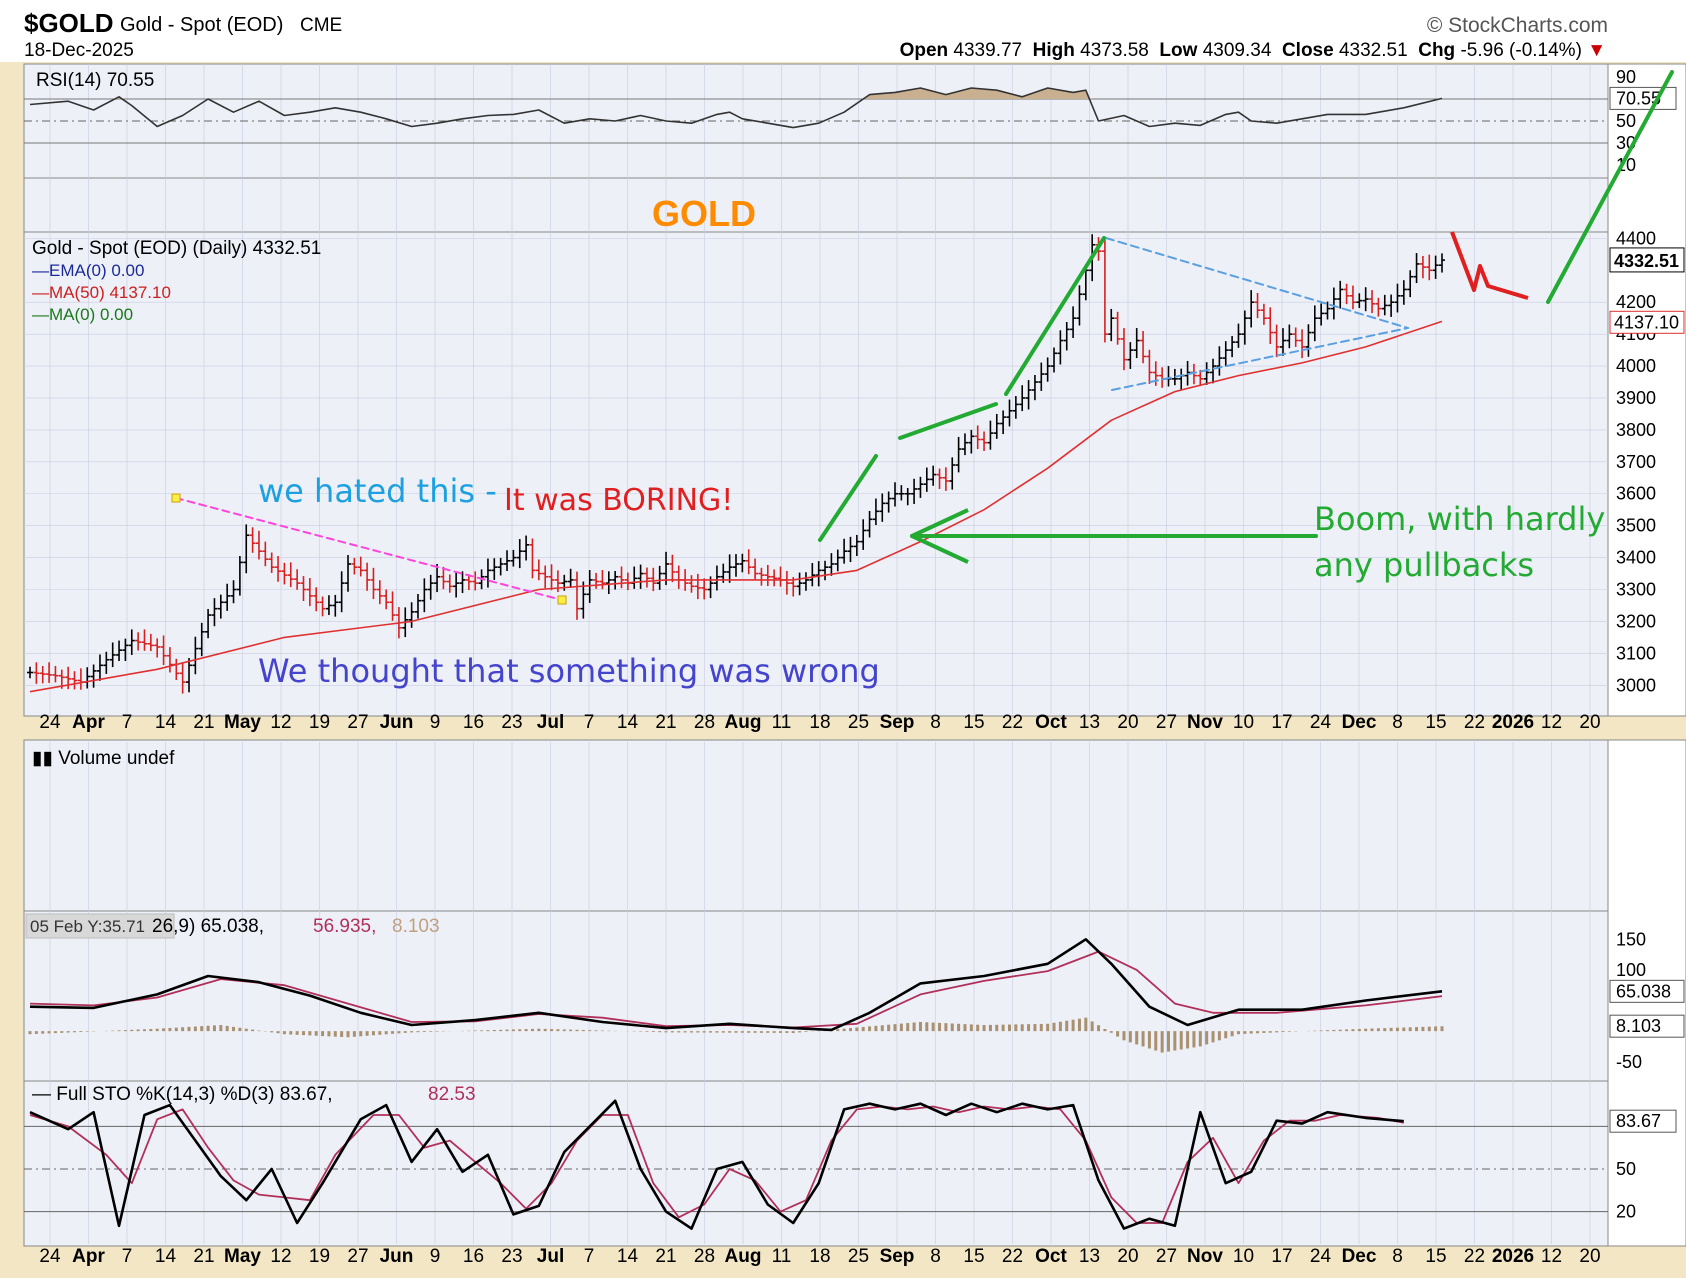 Image resolution: width=1686 pixels, height=1278 pixels. Describe the element at coordinates (1636, 238) in the screenshot. I see `price-y-tick: 4400` at that location.